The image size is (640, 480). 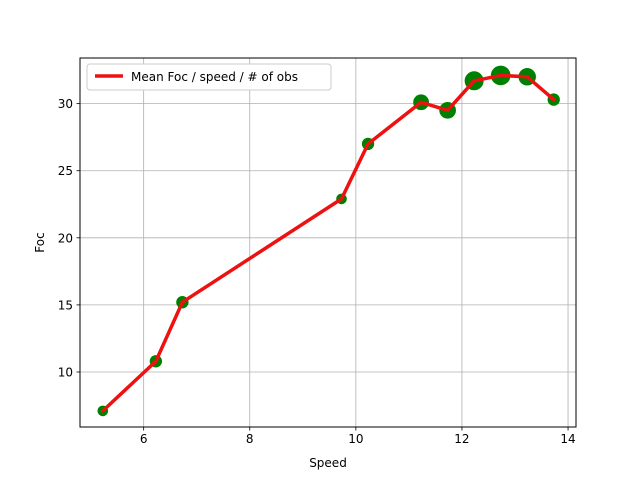 What do you see at coordinates (65, 171) in the screenshot?
I see `y-tick-label: 25` at bounding box center [65, 171].